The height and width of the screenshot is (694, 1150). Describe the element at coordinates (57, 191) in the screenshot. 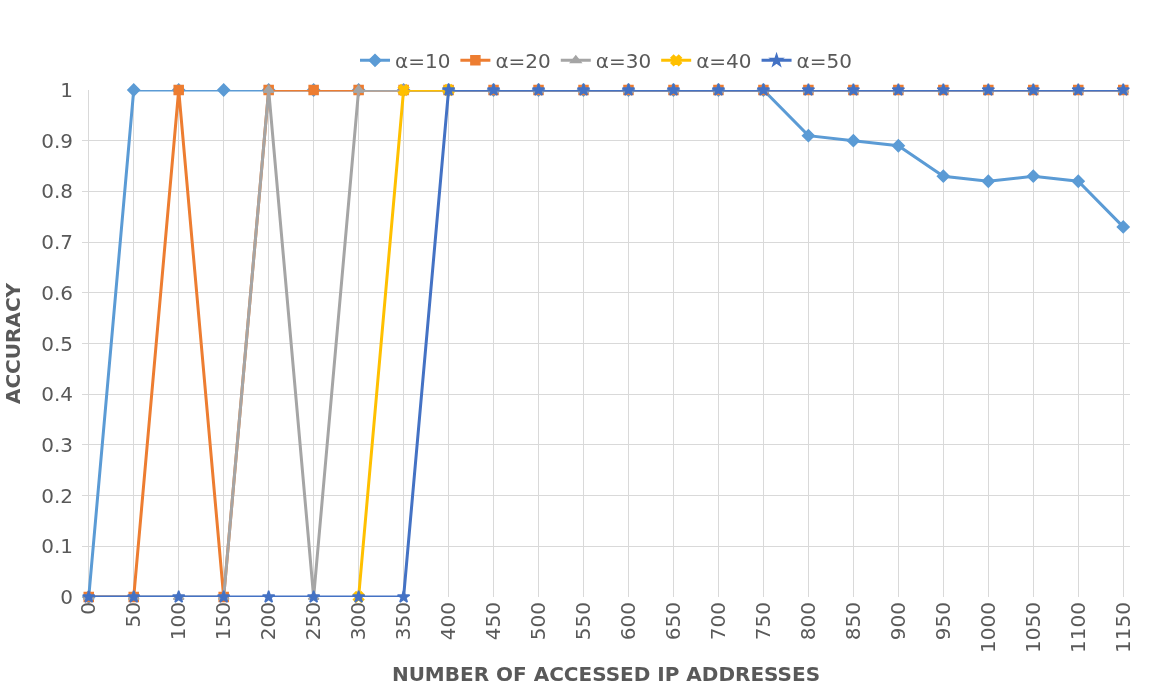

I see `y-tick-label: 0.8` at that location.